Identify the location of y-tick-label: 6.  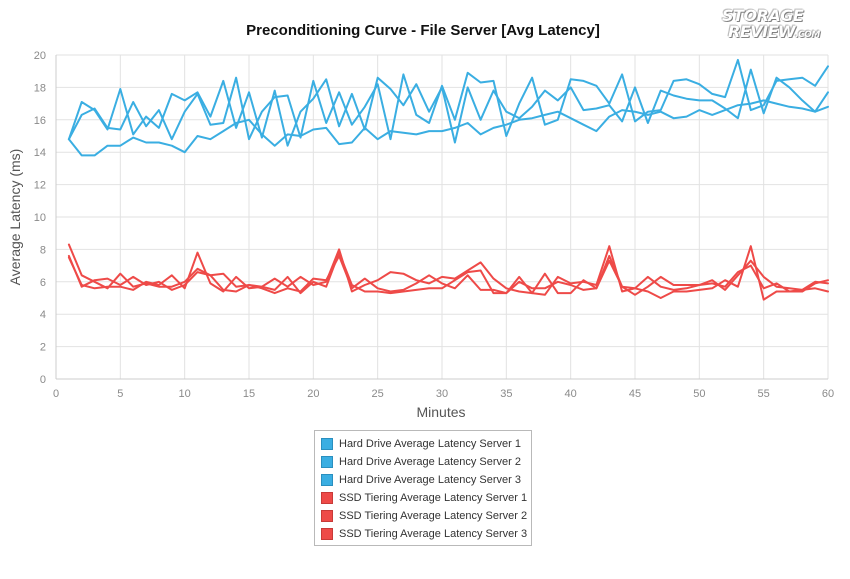
(43, 283).